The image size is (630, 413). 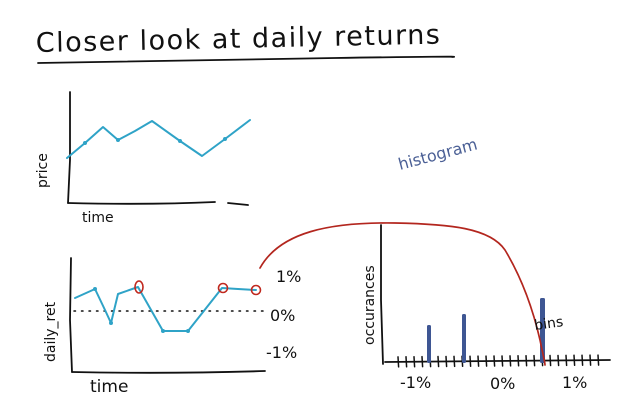 What do you see at coordinates (238, 39) in the screenshot?
I see `page-title: Closer look at daily returns` at bounding box center [238, 39].